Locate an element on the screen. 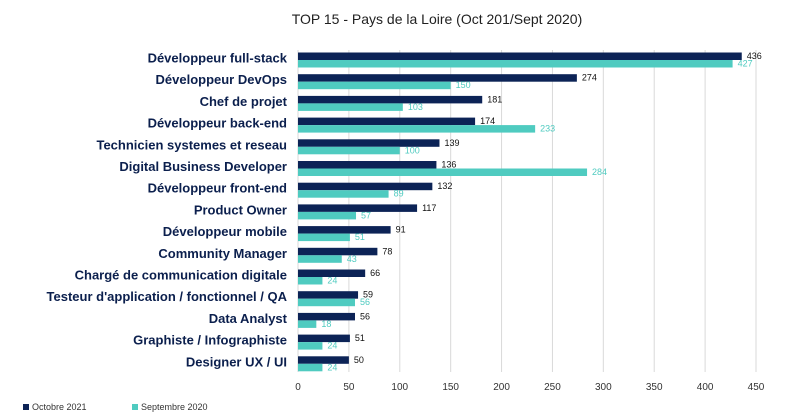 The image size is (785, 417). data-label: 150 is located at coordinates (463, 85).